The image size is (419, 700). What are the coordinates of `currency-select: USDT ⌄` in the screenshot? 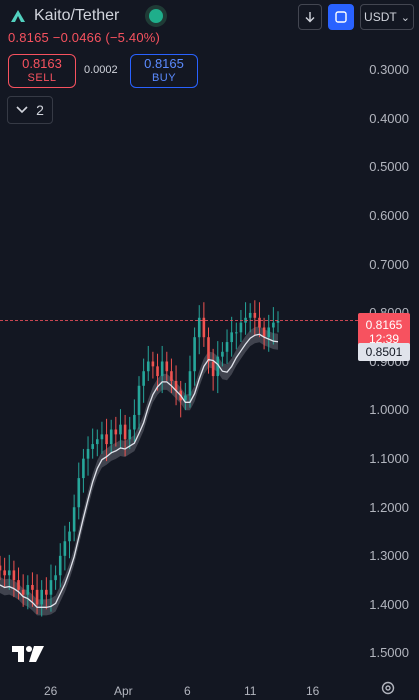 It's located at (387, 17).